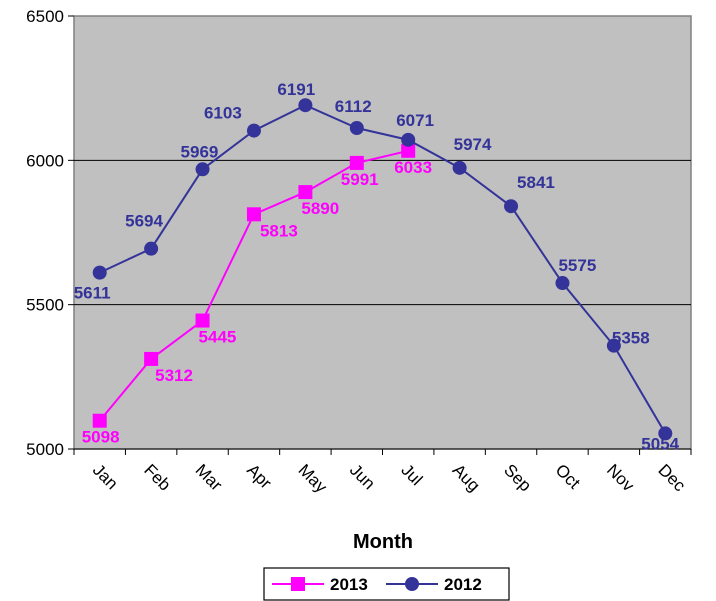  Describe the element at coordinates (45, 305) in the screenshot. I see `y-tick-label: 5500` at that location.